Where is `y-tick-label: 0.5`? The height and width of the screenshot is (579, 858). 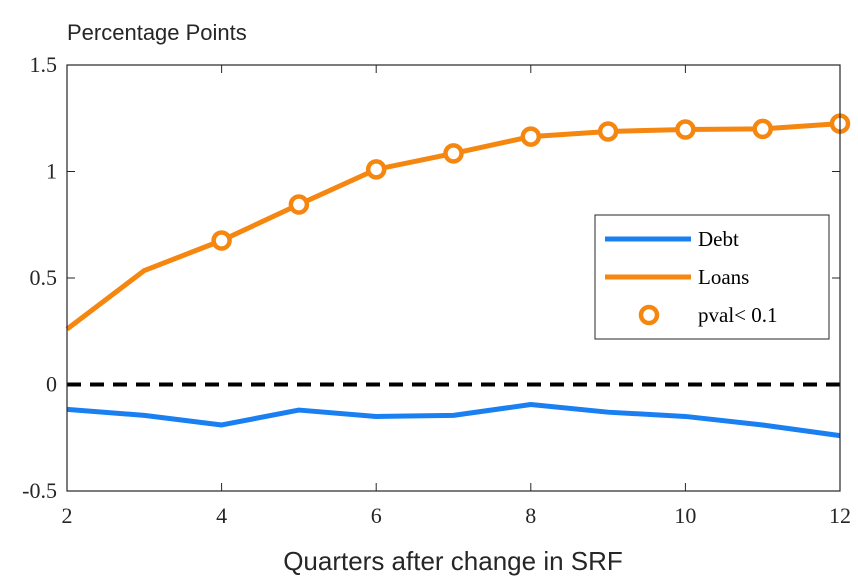 y-tick-label: 0.5 is located at coordinates (44, 277).